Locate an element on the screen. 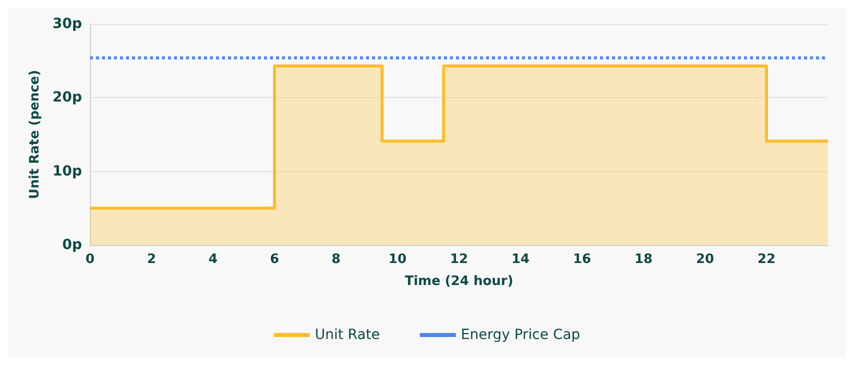  x-axis-title: Time (24 hour) is located at coordinates (459, 281).